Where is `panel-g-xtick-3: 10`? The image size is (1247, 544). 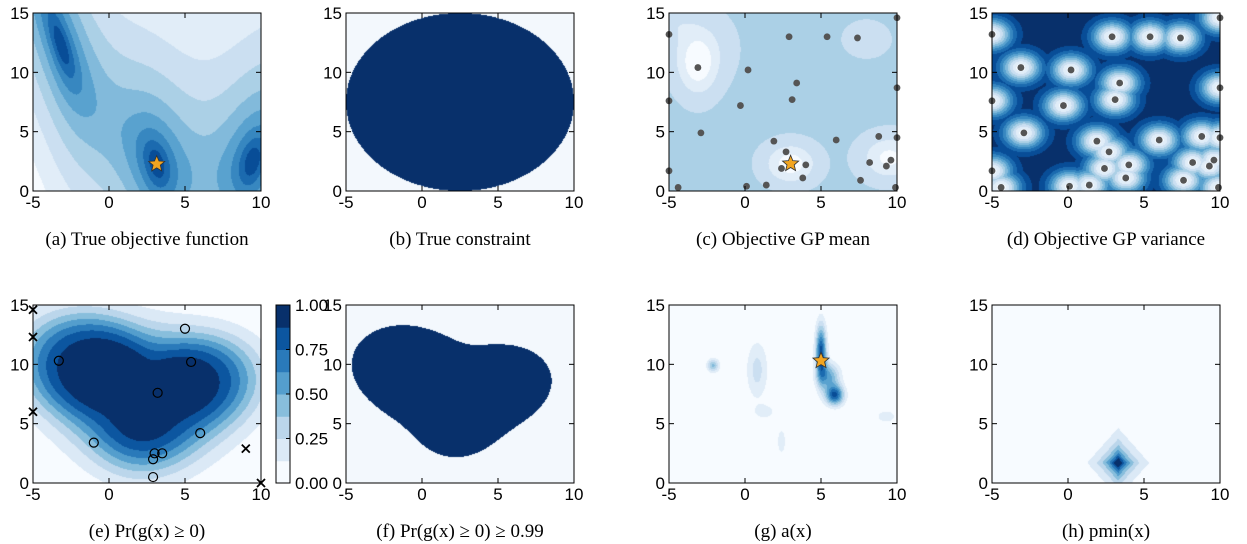 panel-g-xtick-3: 10 is located at coordinates (897, 494).